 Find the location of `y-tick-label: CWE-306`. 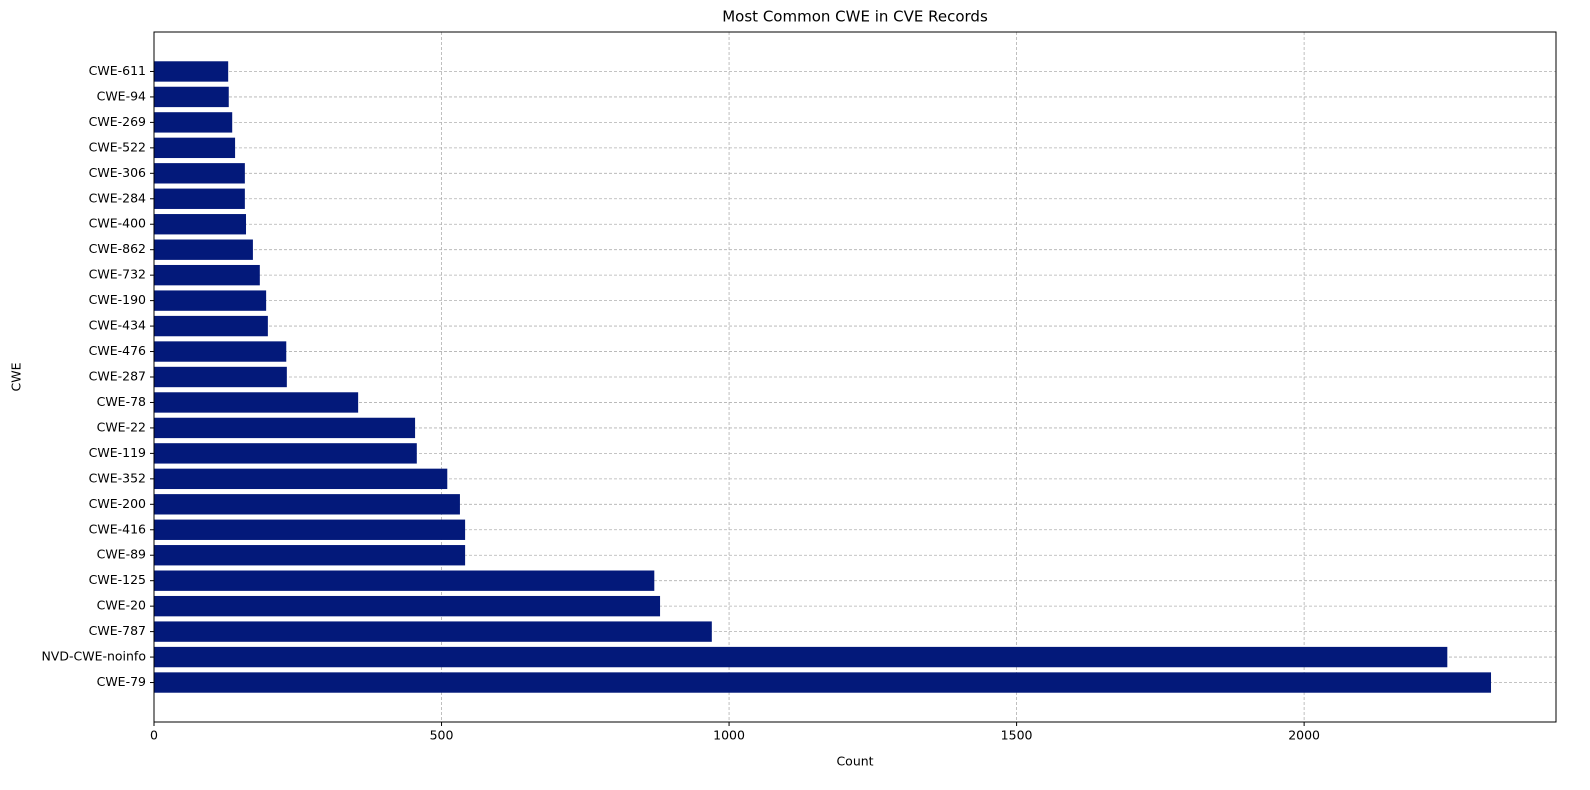

y-tick-label: CWE-306 is located at coordinates (117, 172).